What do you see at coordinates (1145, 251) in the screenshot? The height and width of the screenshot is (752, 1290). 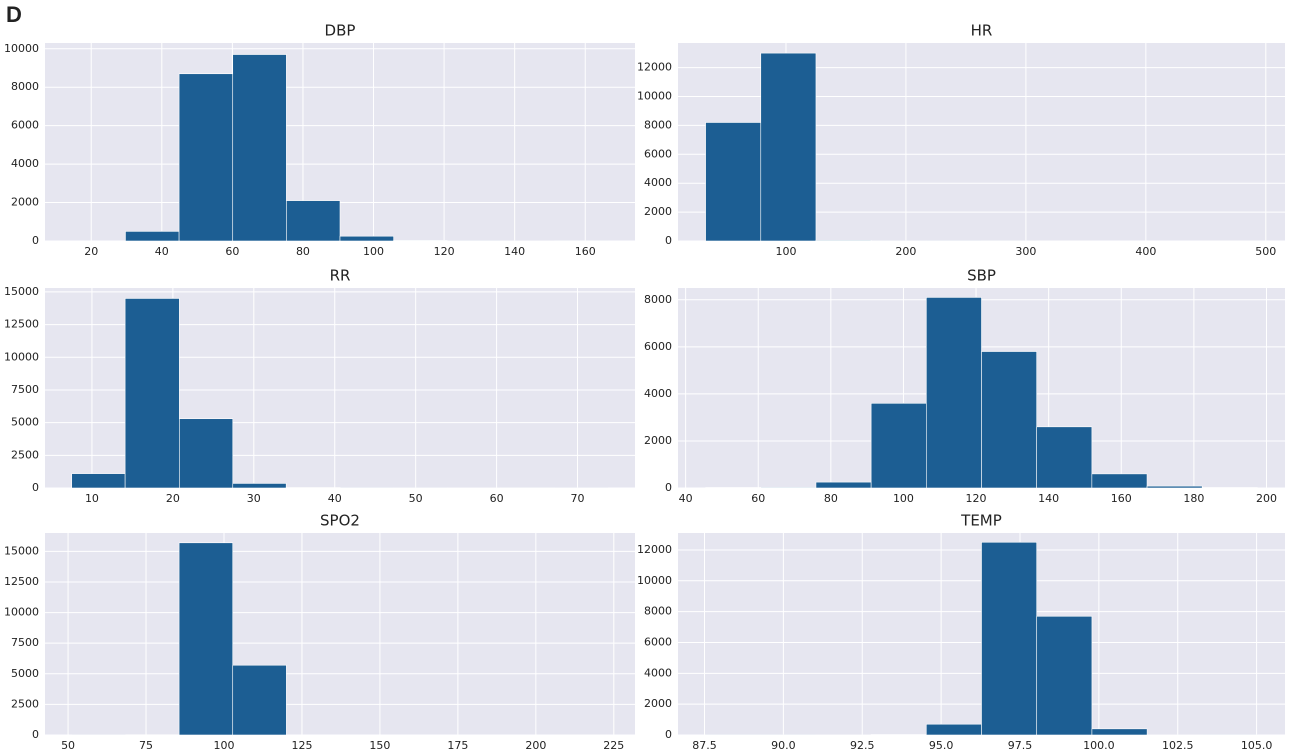 I see `x-tick-label: 400` at bounding box center [1145, 251].